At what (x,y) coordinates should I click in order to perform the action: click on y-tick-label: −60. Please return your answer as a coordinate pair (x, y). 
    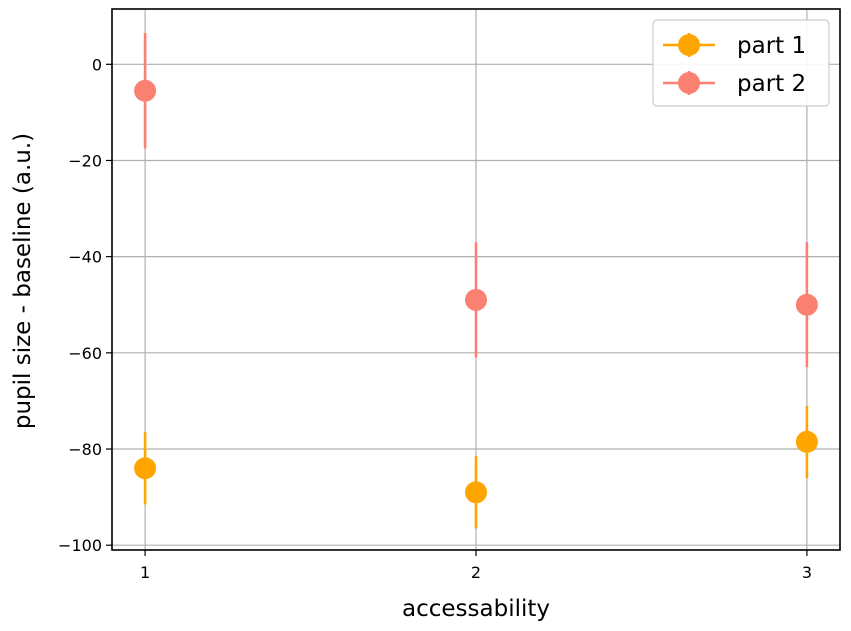
    Looking at the image, I should click on (85, 353).